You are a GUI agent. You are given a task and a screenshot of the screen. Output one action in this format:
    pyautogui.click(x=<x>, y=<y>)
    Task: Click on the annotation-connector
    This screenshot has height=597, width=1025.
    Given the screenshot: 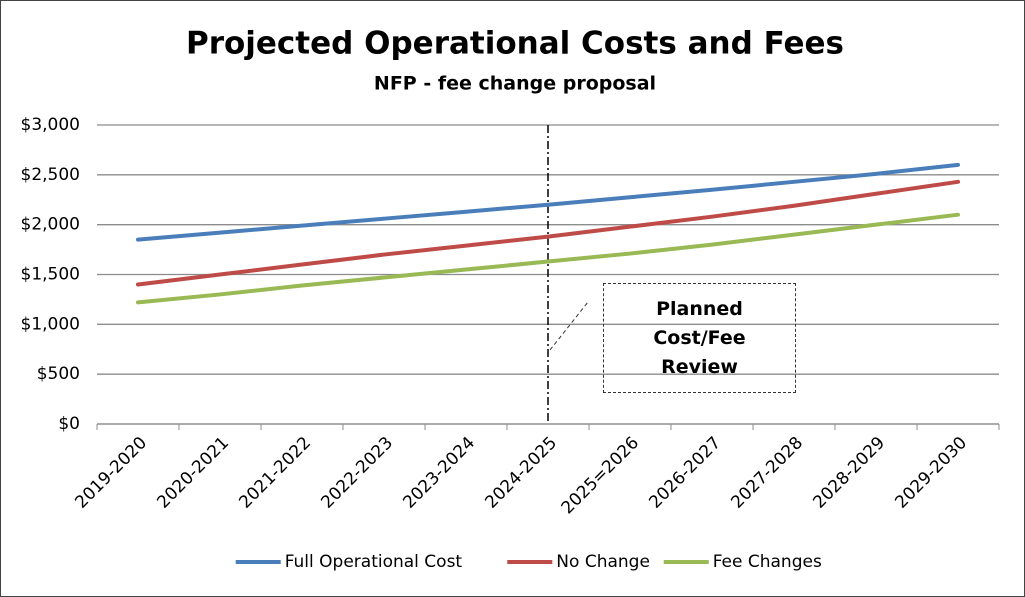 What is the action you would take?
    pyautogui.click(x=569, y=326)
    